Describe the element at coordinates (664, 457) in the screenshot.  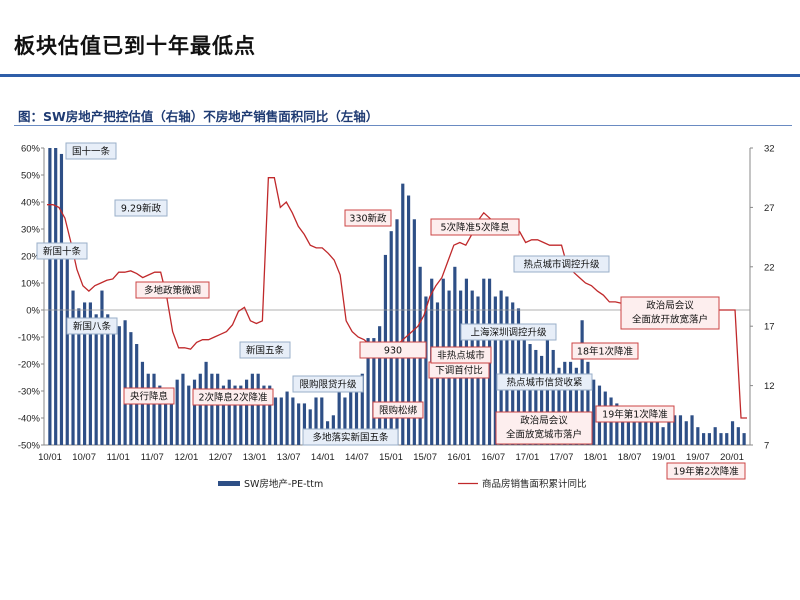
I see `x-tick-label: 19/01` at that location.